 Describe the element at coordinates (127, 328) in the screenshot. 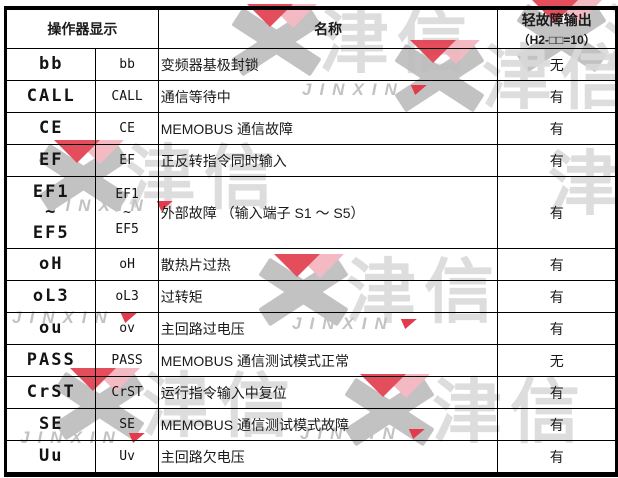

I see `code-cell: ov` at that location.